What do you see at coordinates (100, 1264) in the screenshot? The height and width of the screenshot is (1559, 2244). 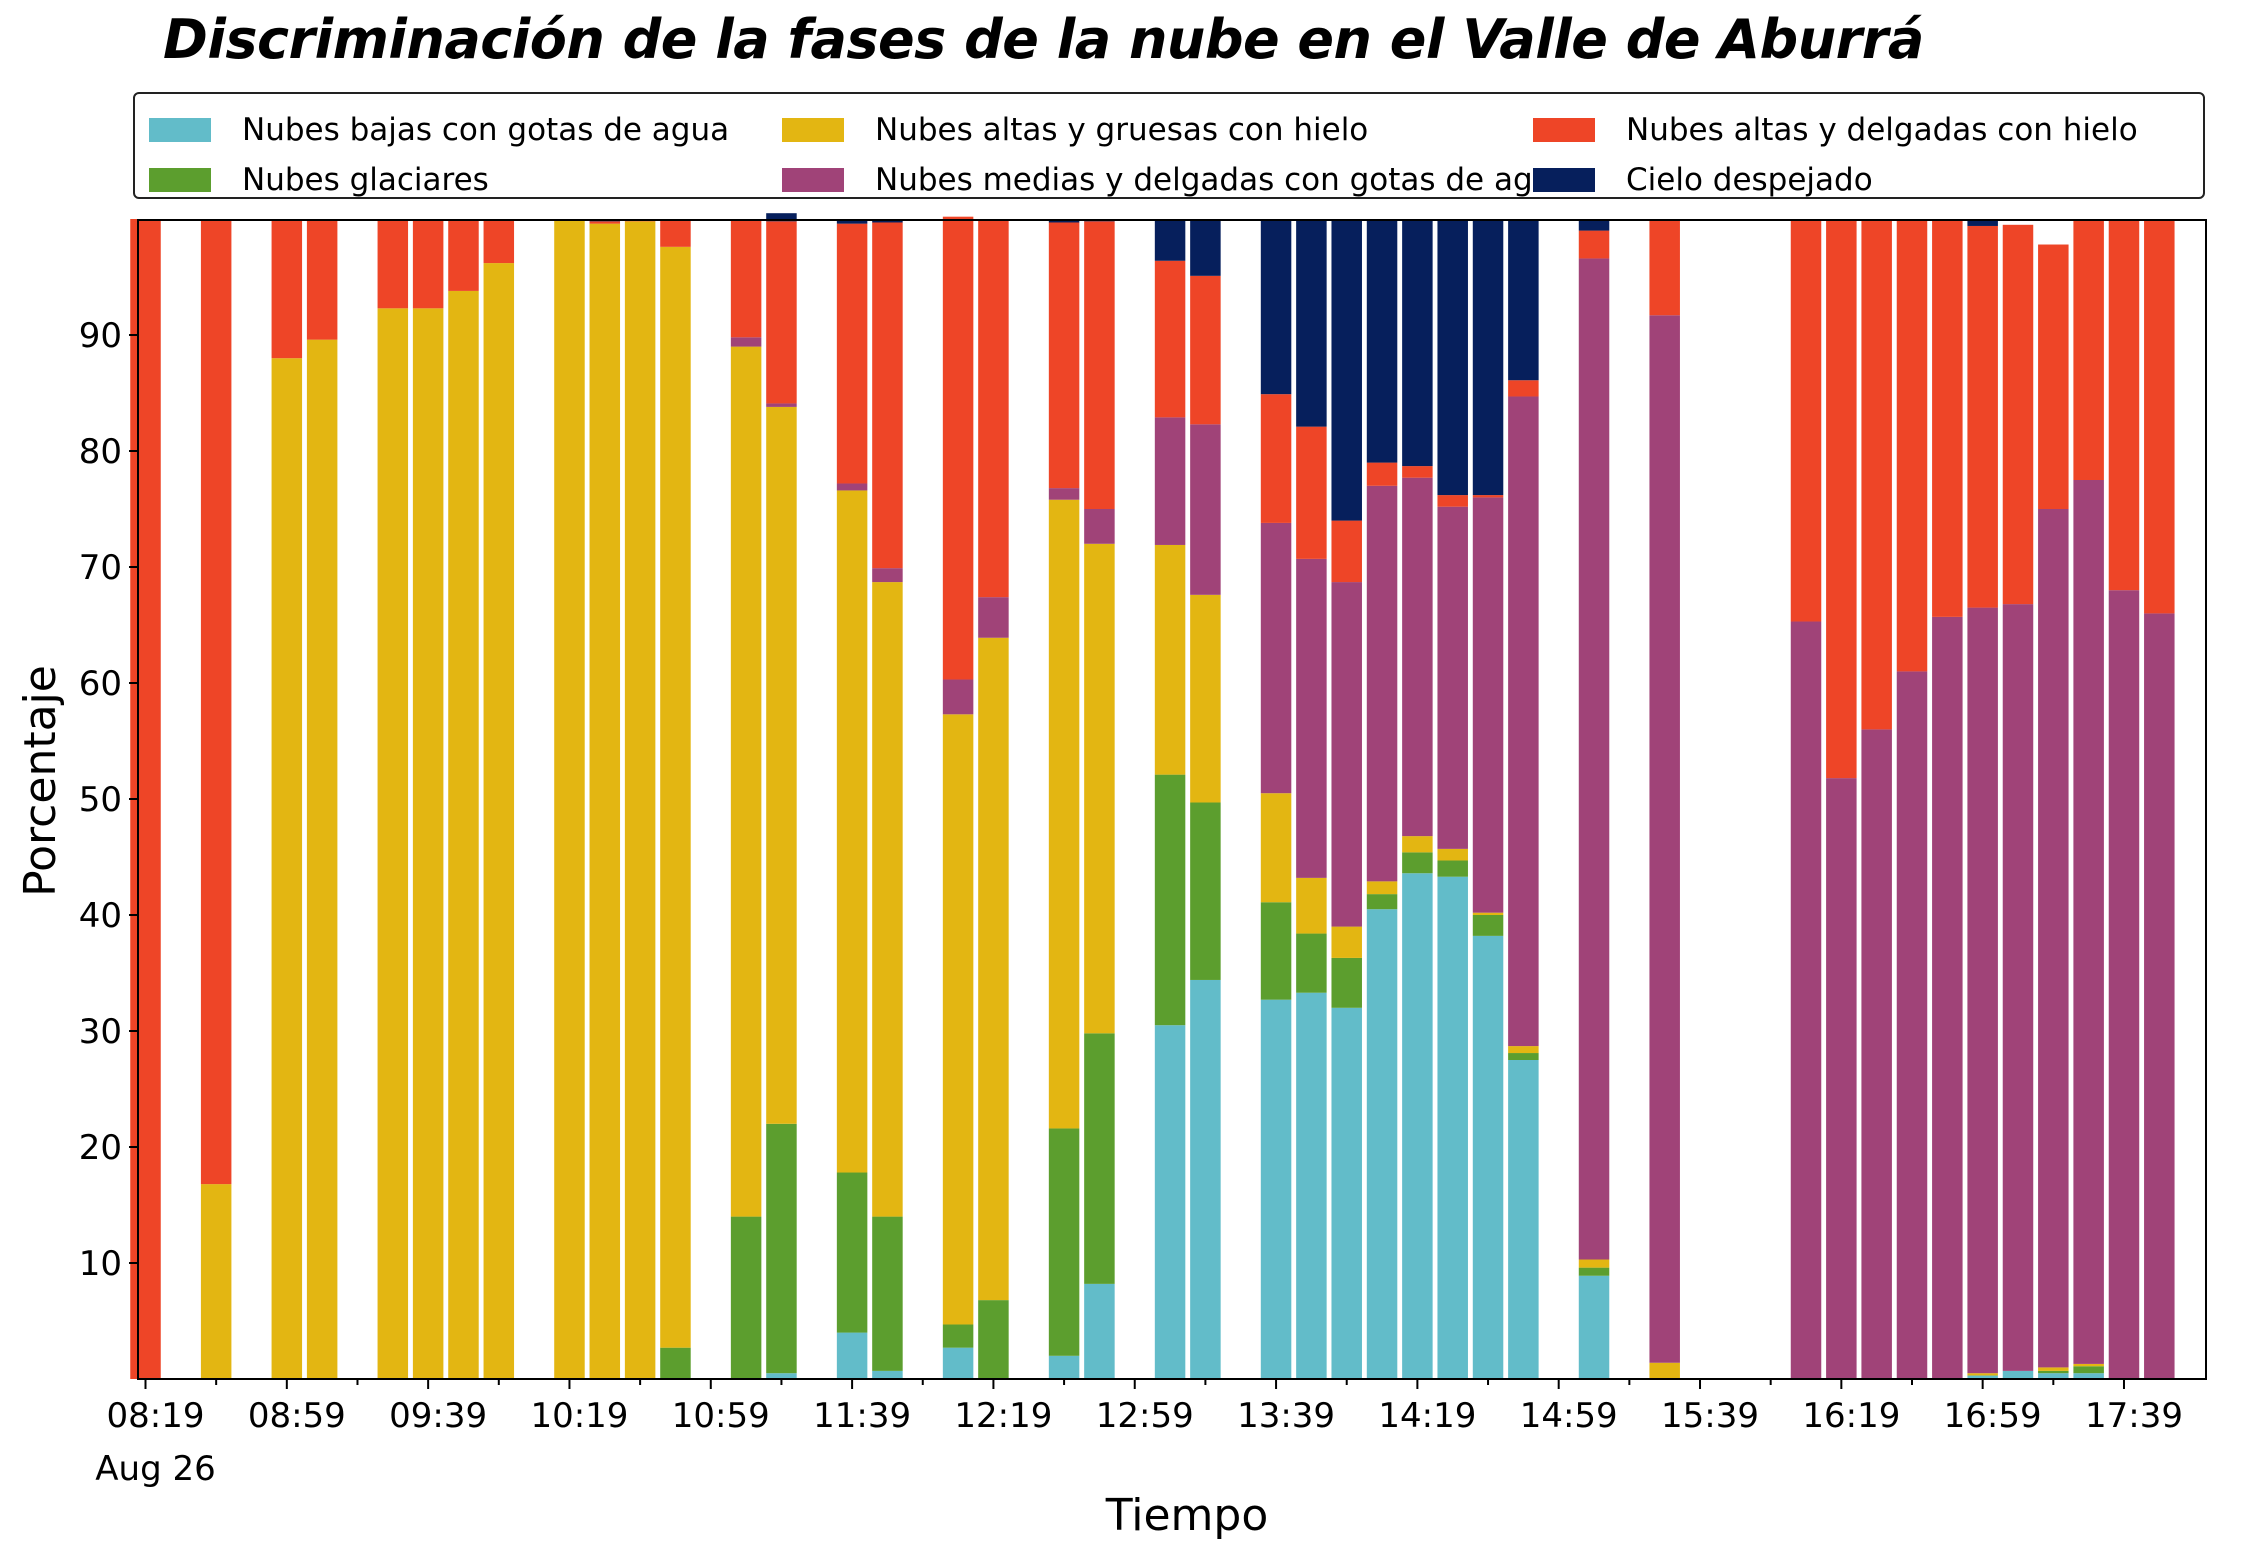 I see `y-tick-label: 10` at bounding box center [100, 1264].